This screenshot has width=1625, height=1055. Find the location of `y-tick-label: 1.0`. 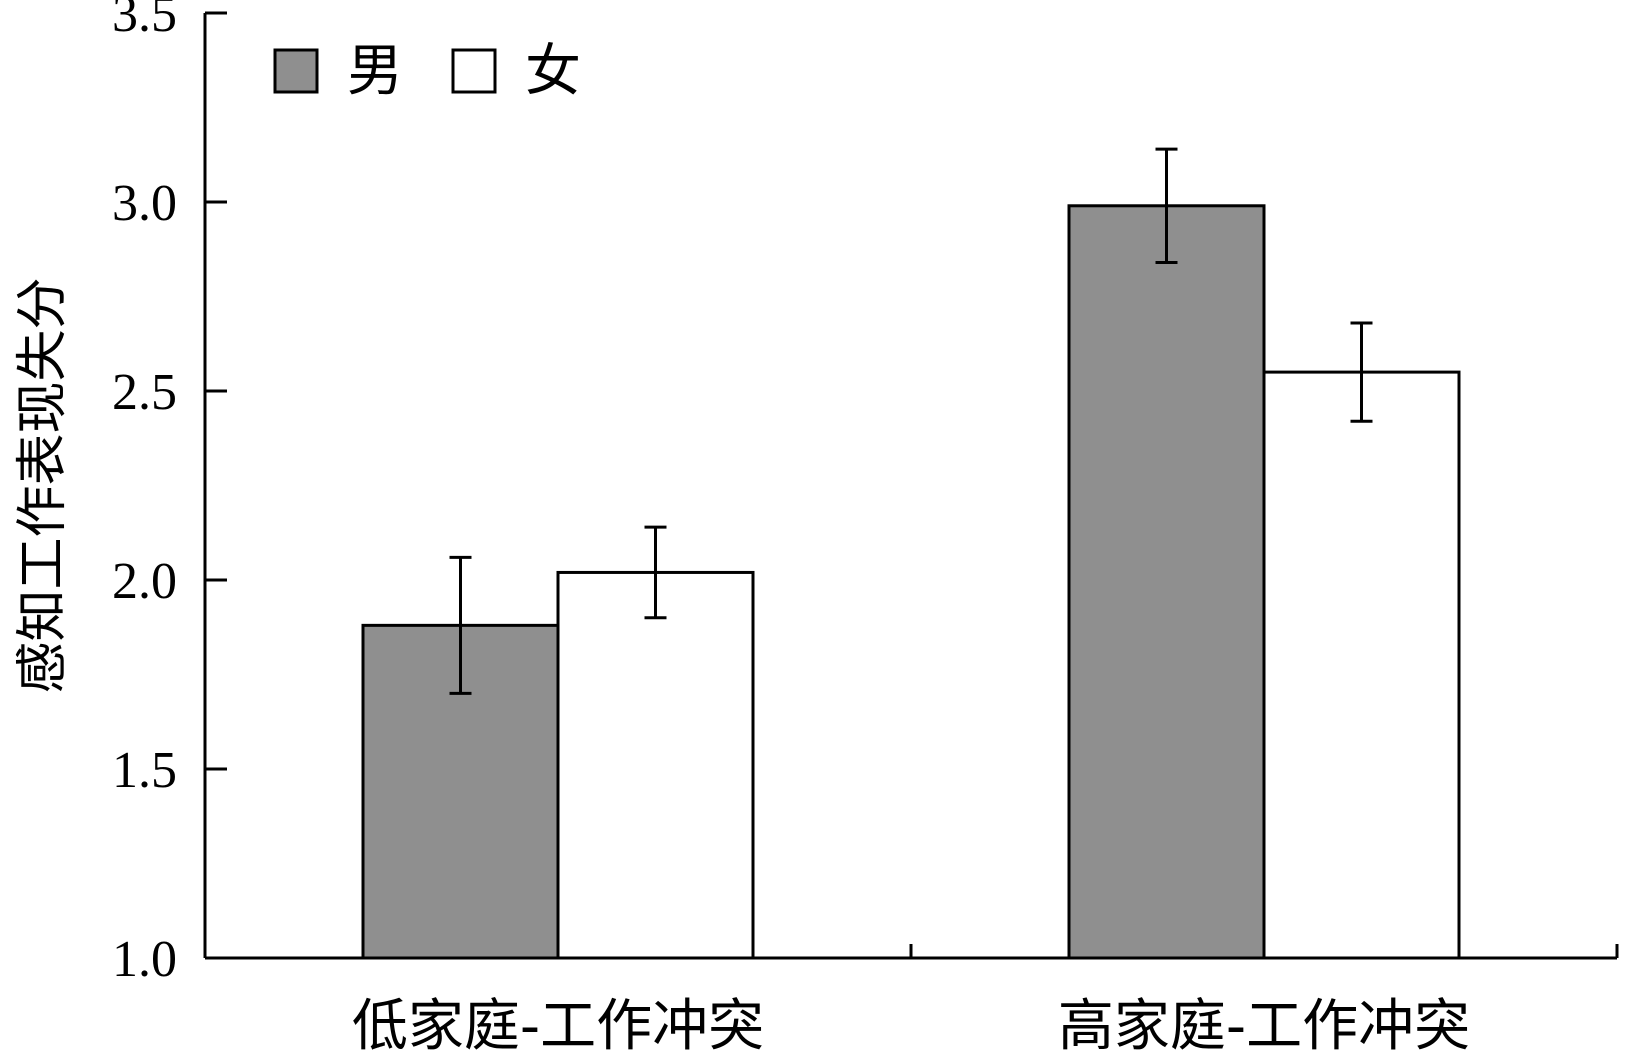

y-tick-label: 1.0 is located at coordinates (144, 959).